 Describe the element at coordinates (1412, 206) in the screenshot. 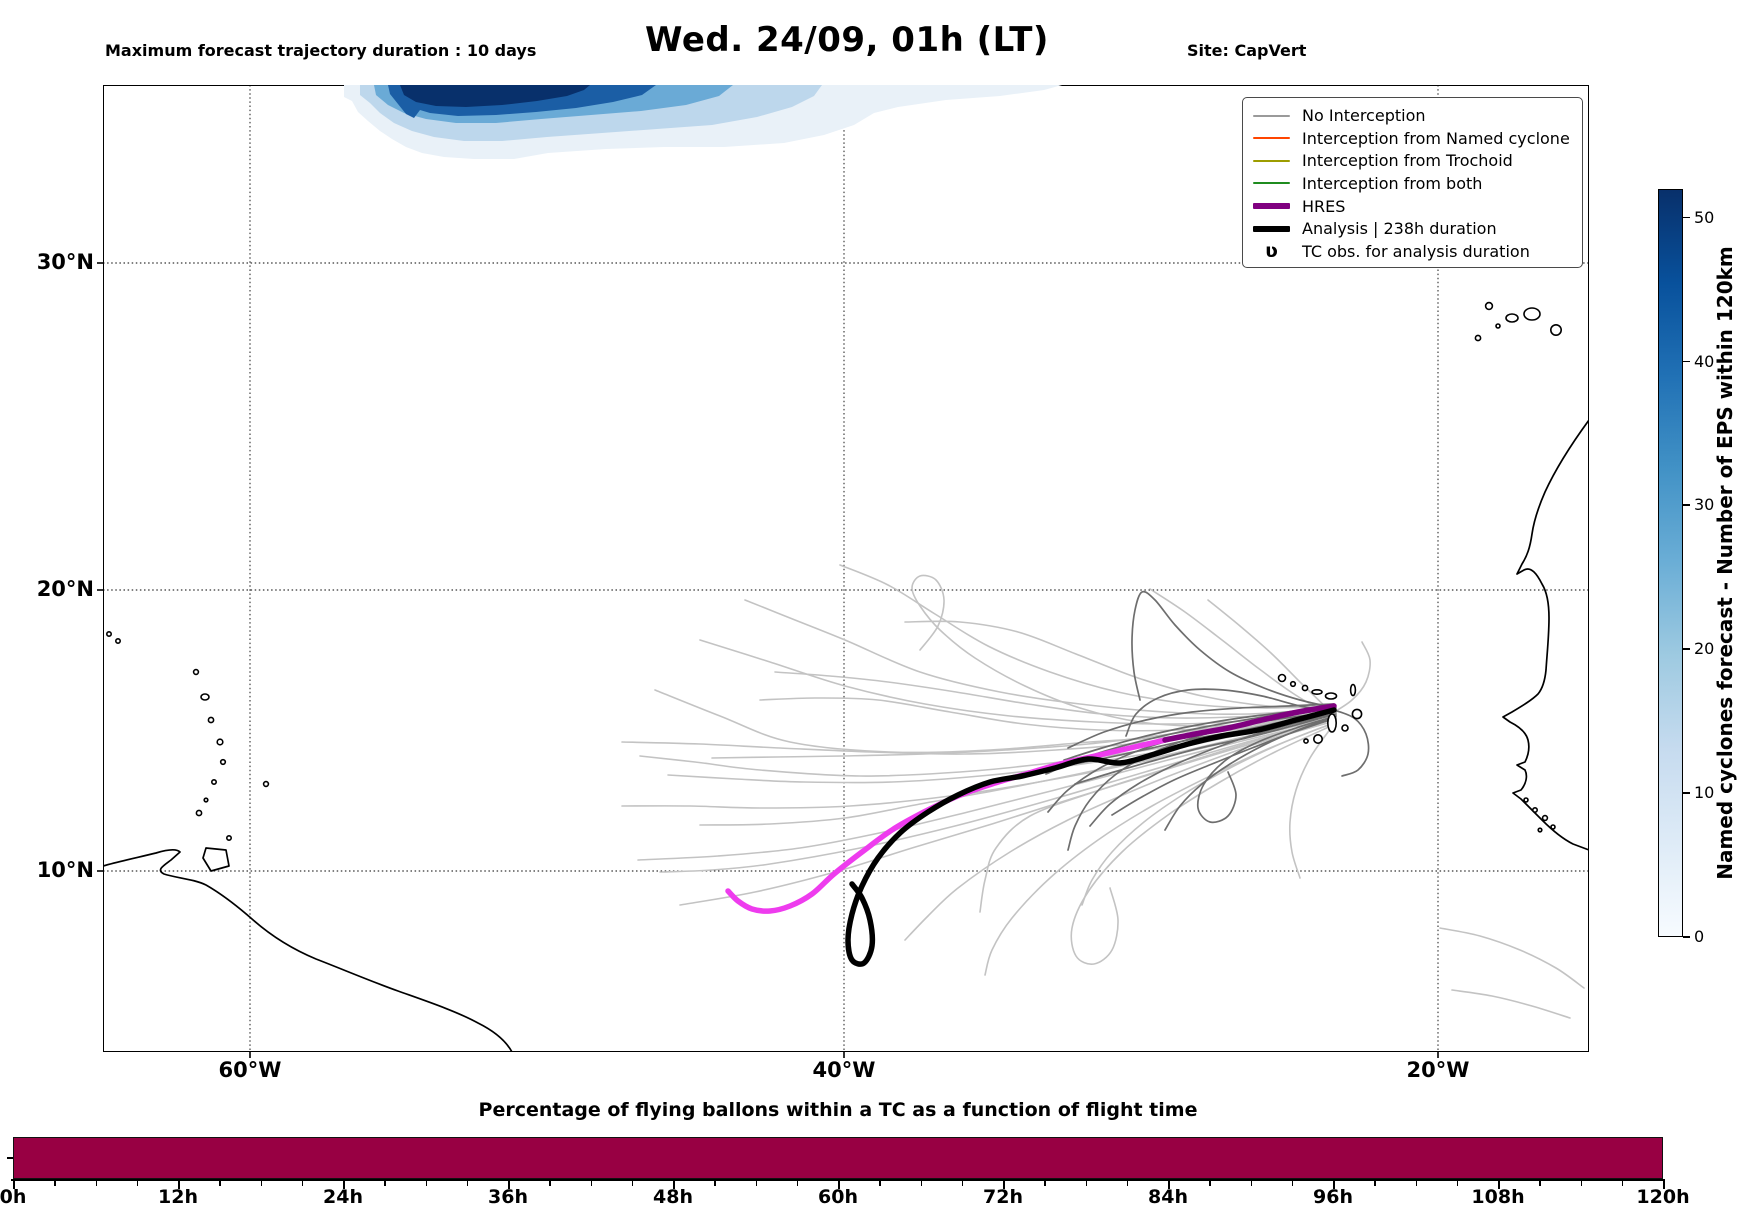

I see `legend-entry: HRES` at that location.